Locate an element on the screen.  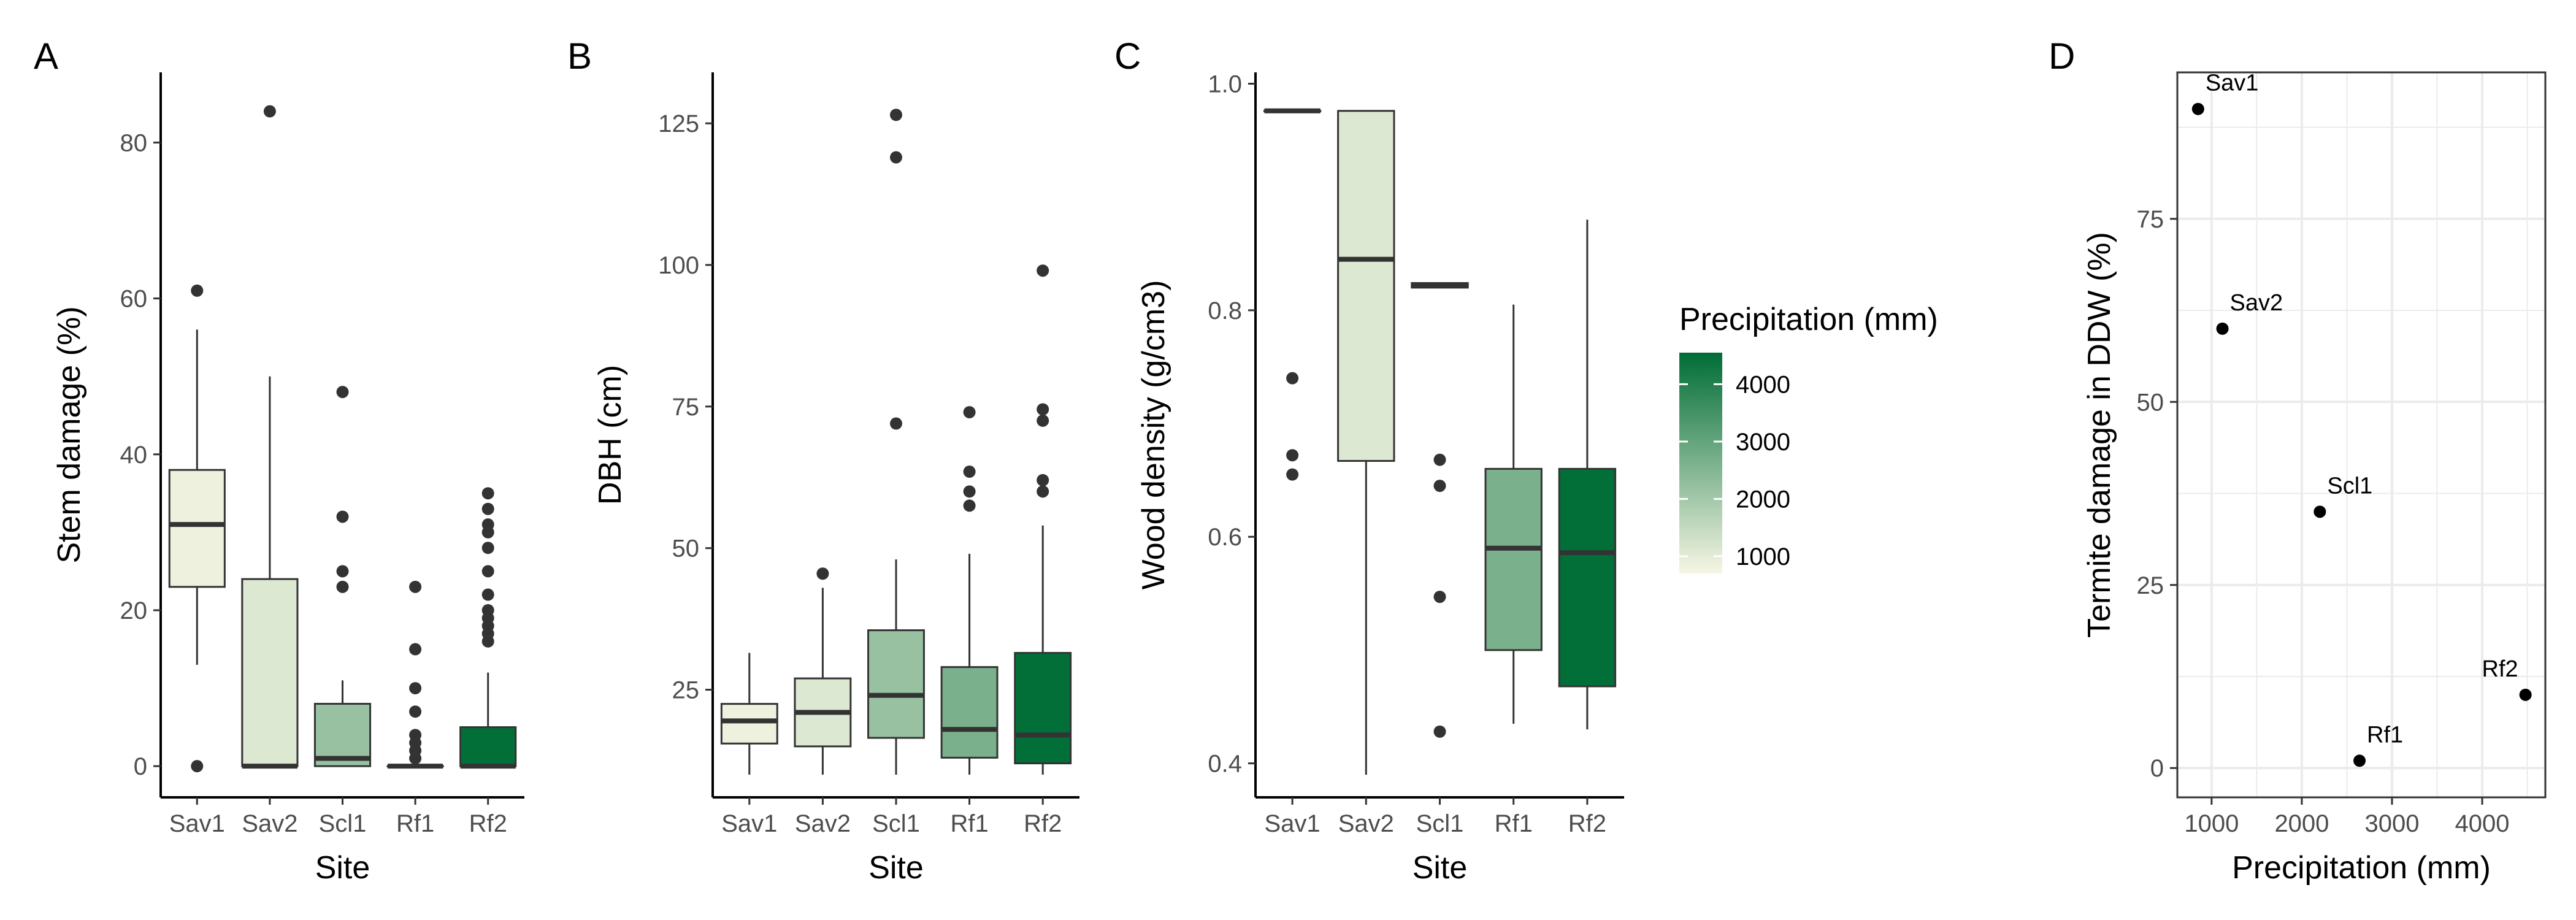
y-tick-label: 0.4 is located at coordinates (1225, 764).